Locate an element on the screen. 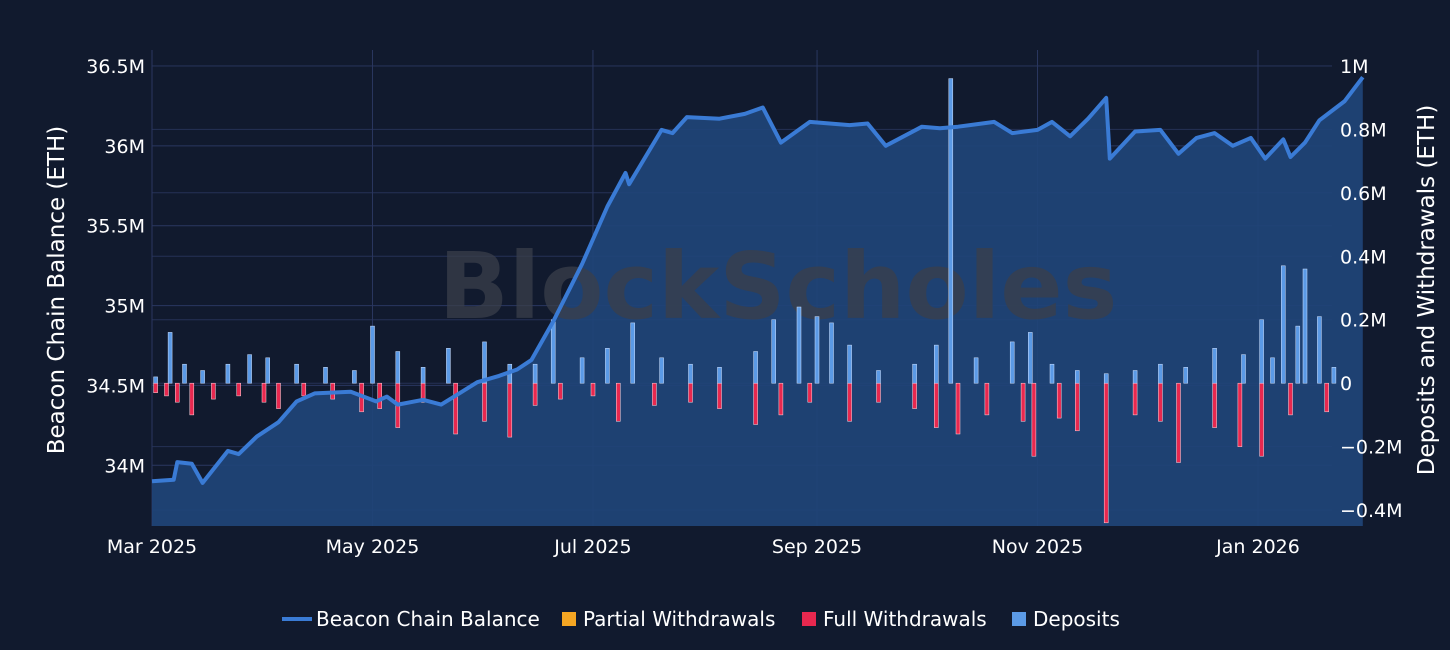  y-left-tick-label: 36.5M is located at coordinates (115, 67).